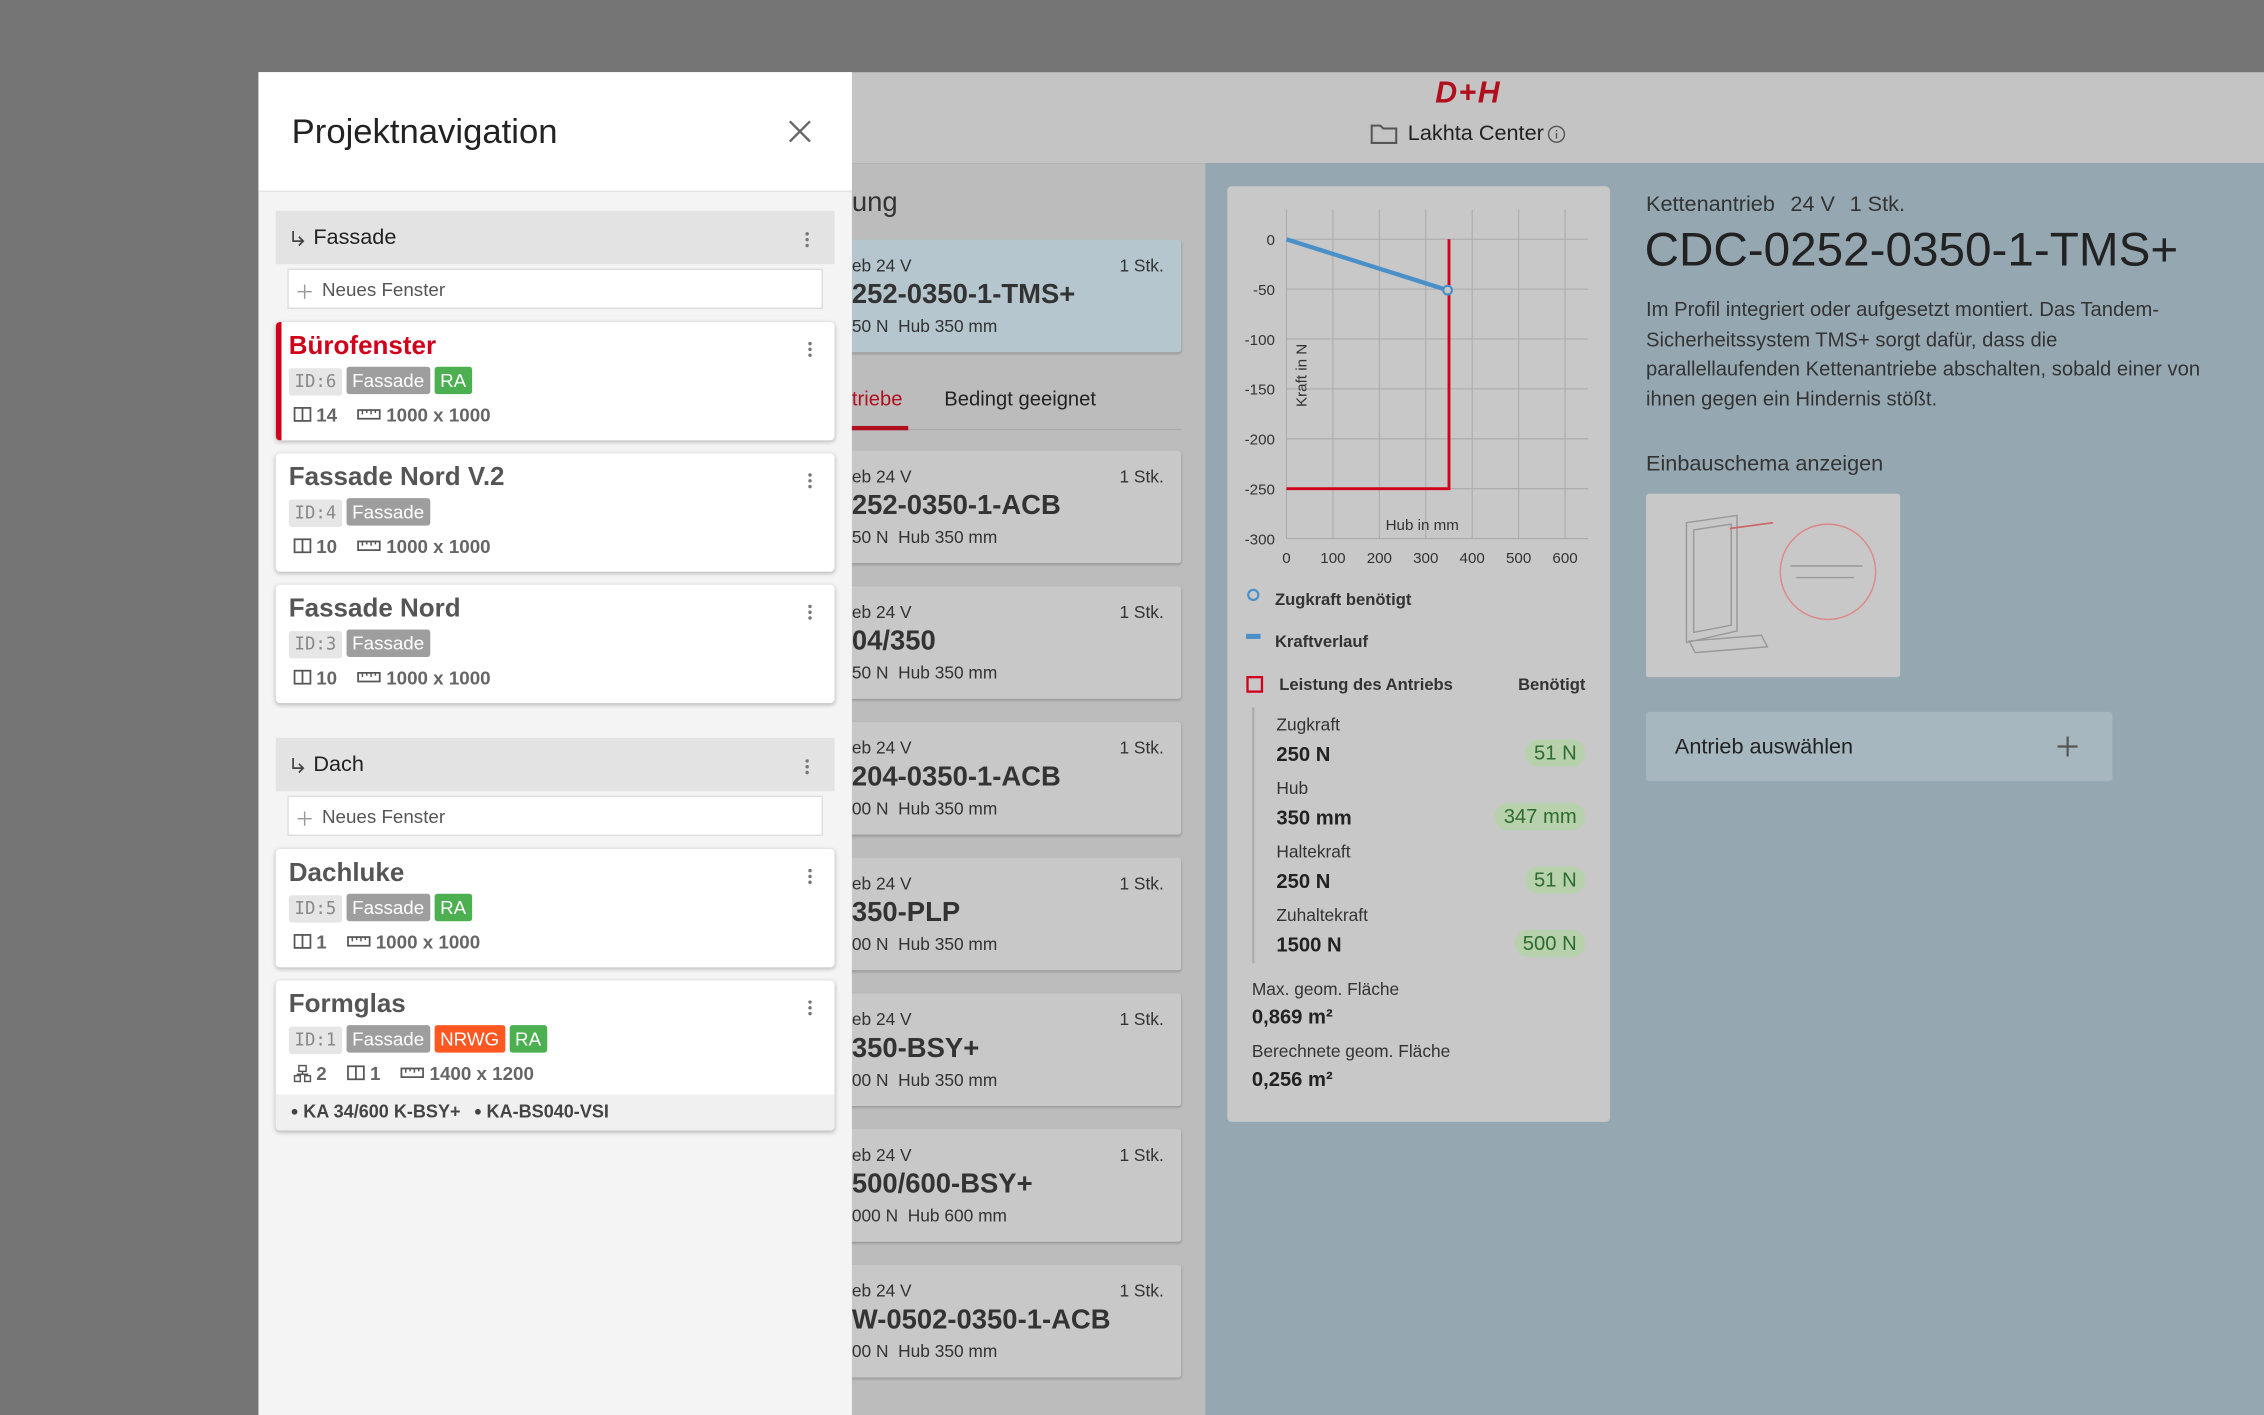  Describe the element at coordinates (555, 512) in the screenshot. I see `window-card: Fassade Nord V.2 ID:4 Fassade 10 1000 x 1000` at that location.